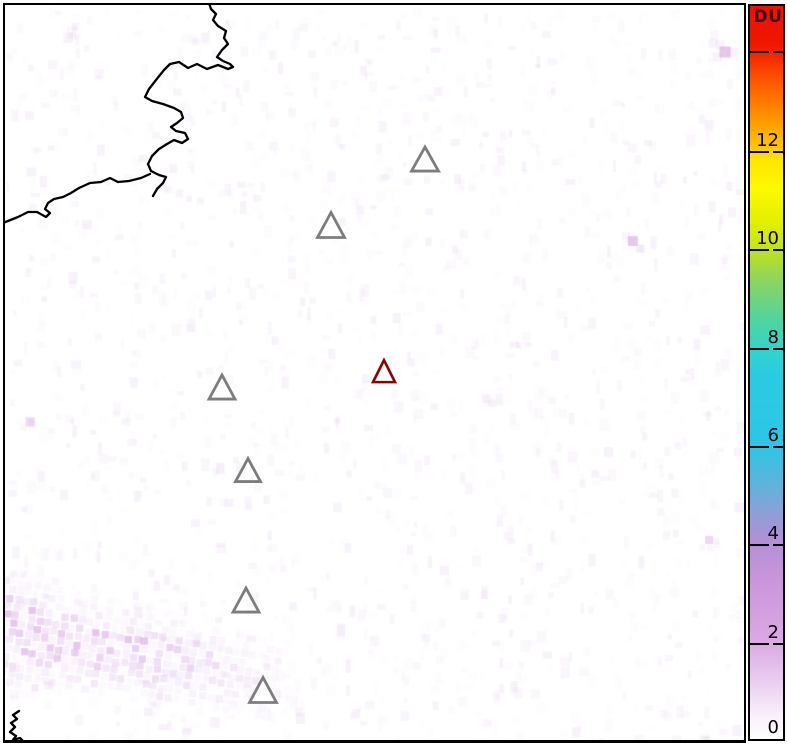 The width and height of the screenshot is (787, 746). Describe the element at coordinates (16, 724) in the screenshot. I see `coastline-corner-islet` at that location.